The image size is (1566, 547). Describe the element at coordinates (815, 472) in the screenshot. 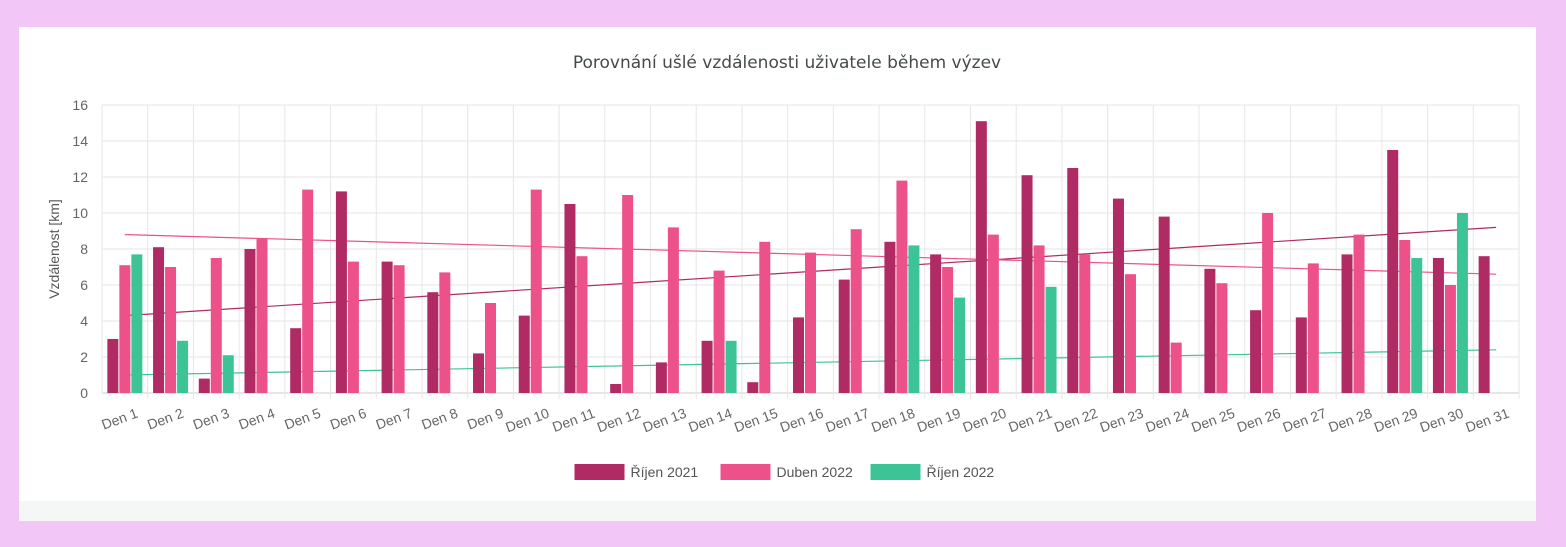

I see `legend-label-2: Duben 2022` at that location.